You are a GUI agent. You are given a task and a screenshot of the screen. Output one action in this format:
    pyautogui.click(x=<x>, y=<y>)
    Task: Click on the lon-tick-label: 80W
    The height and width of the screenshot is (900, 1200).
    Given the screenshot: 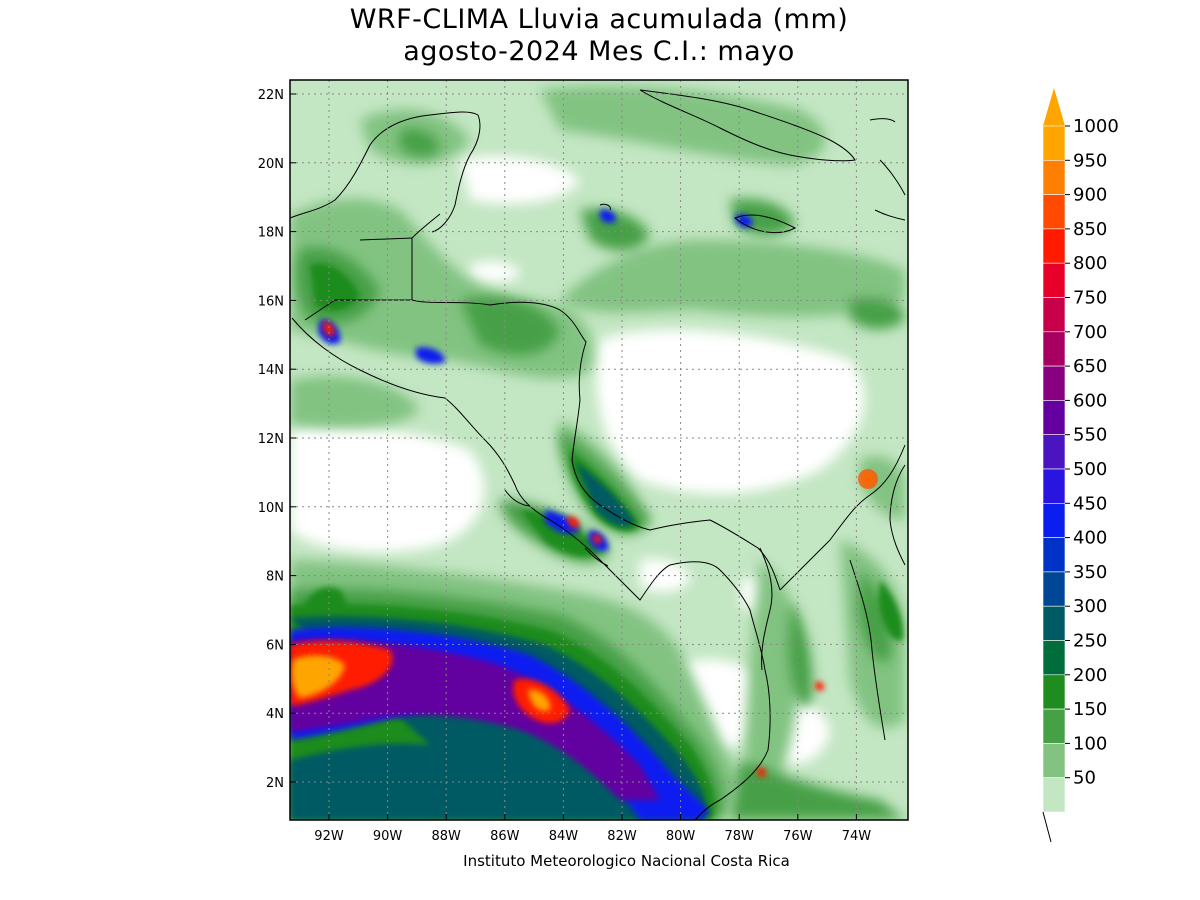 What is the action you would take?
    pyautogui.click(x=681, y=836)
    